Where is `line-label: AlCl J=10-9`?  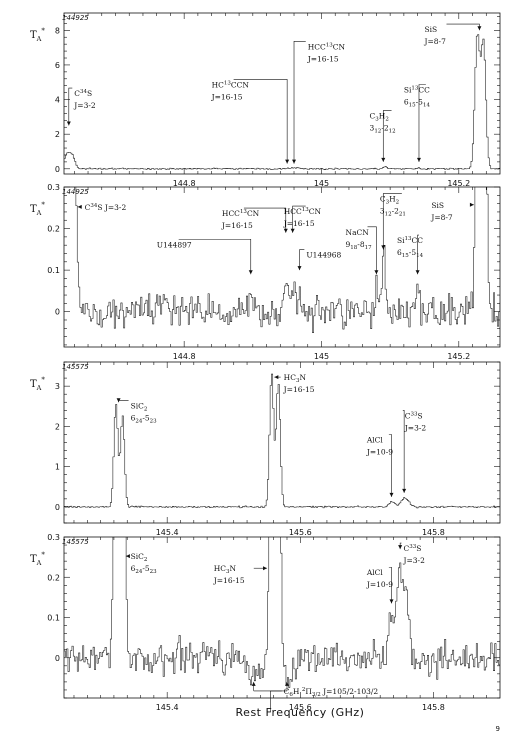
line-label: AlCl J=10-9 is located at coordinates (380, 465).